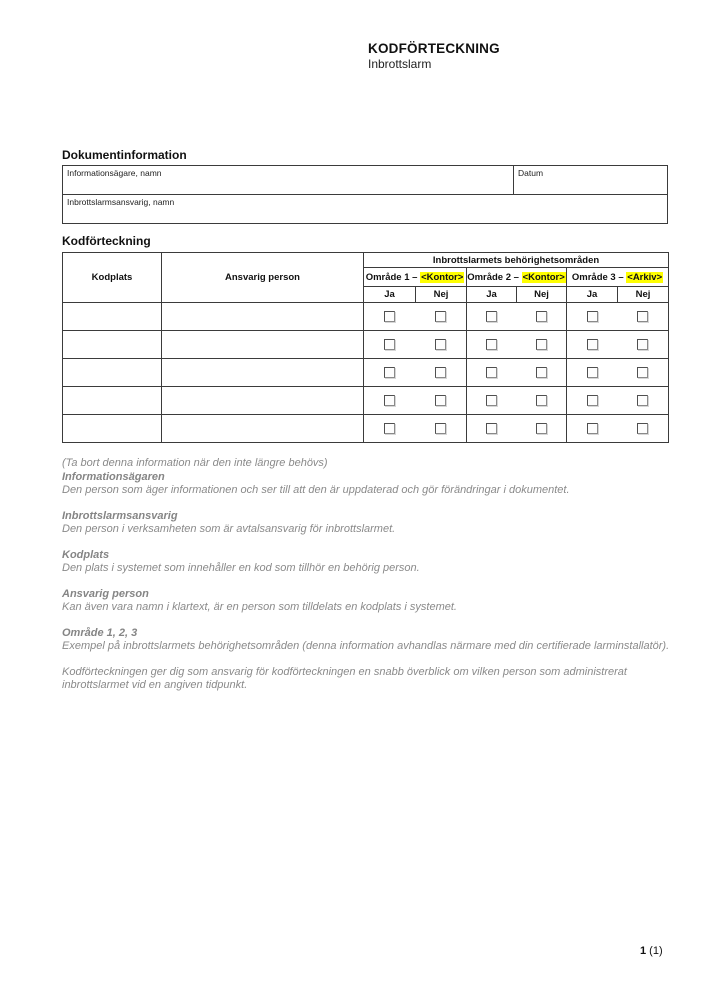 This screenshot has height=1000, width=707. Describe the element at coordinates (541, 294) in the screenshot. I see `area-2-nej-header: Nej` at that location.